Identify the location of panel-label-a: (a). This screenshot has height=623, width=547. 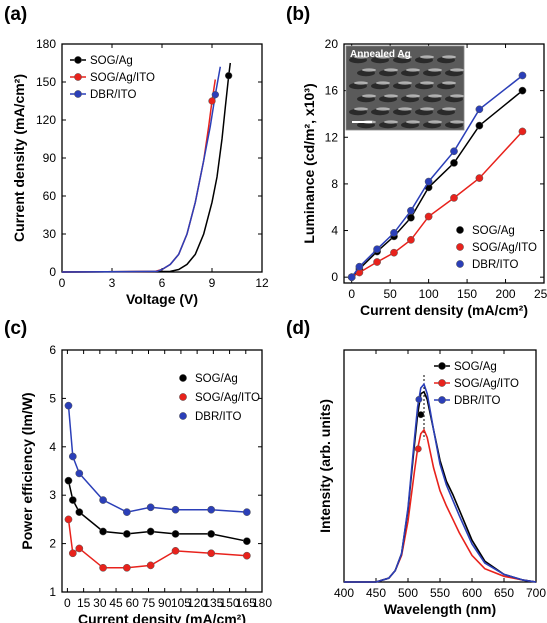
(15, 14).